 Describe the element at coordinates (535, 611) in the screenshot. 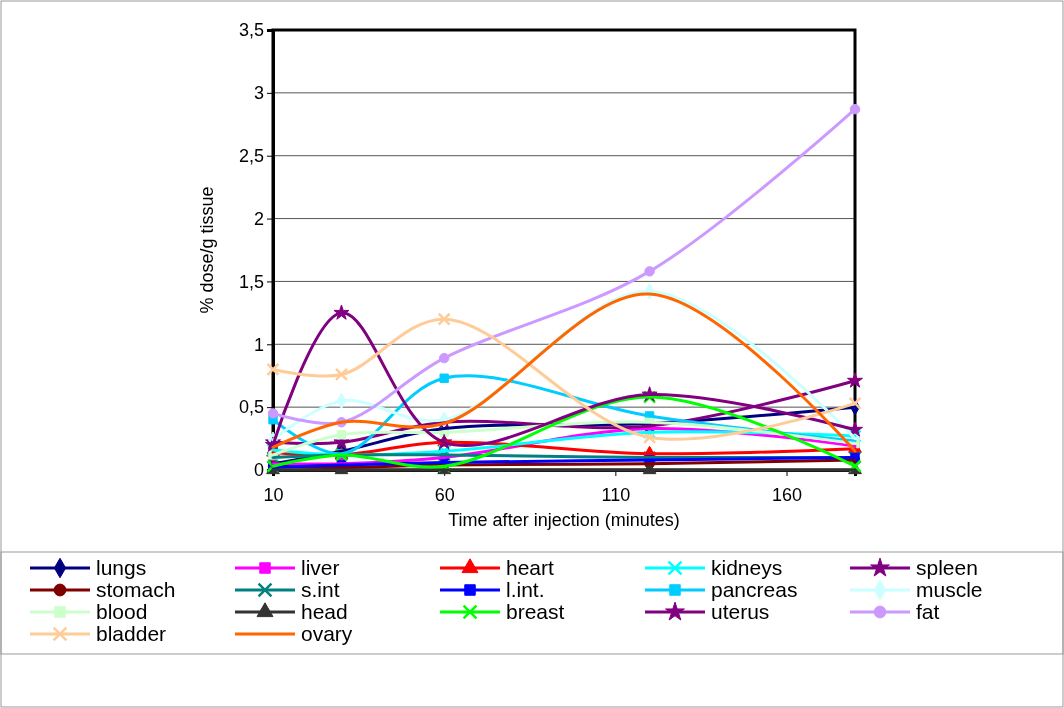

I see `legend-label: breast` at that location.